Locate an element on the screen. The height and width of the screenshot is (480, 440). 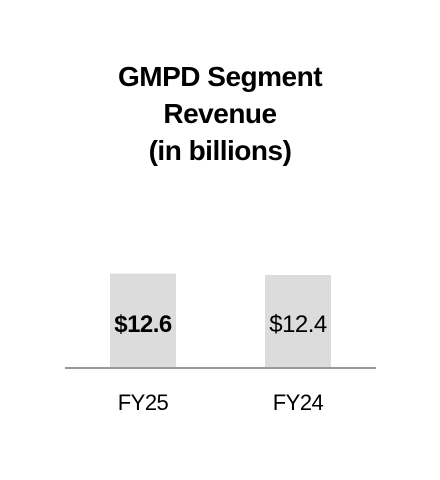
chart-title-line-3: (in billions) is located at coordinates (220, 150).